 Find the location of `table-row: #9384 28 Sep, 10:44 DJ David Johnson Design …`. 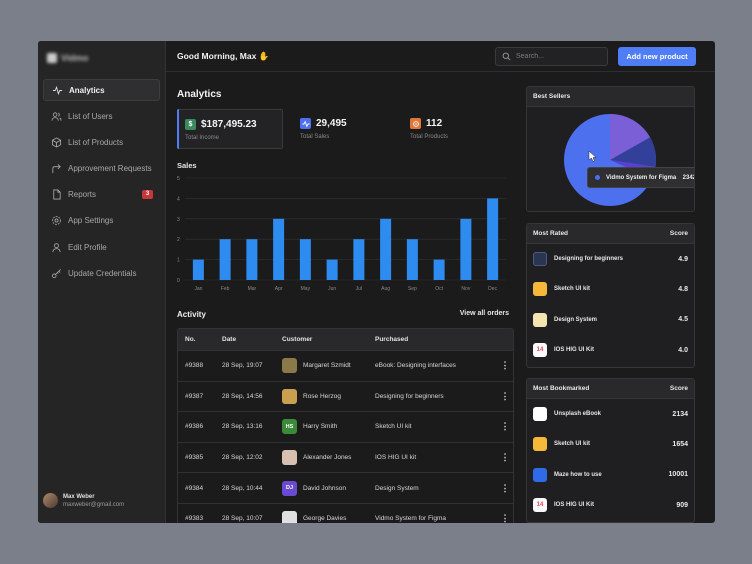

table-row: #9384 28 Sep, 10:44 DJ David Johnson Design … is located at coordinates (345, 487).